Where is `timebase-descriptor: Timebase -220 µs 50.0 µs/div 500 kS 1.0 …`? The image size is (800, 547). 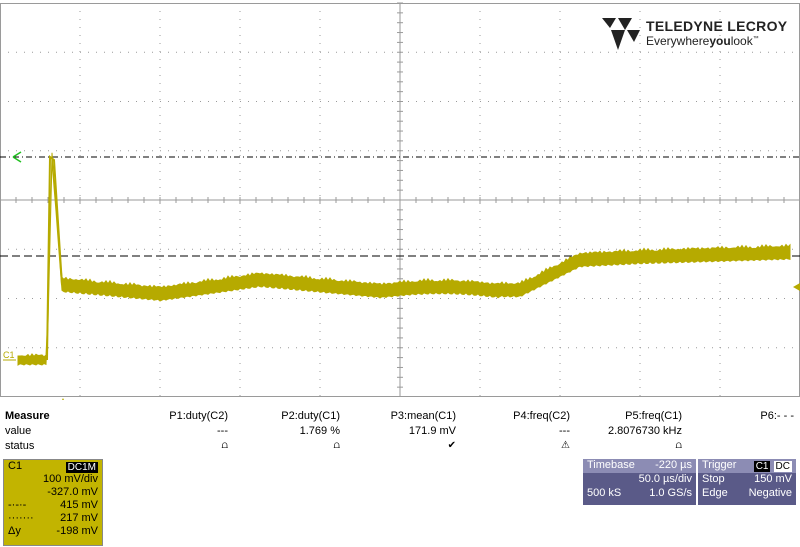
timebase-descriptor: Timebase -220 µs 50.0 µs/div 500 kS 1.0 … is located at coordinates (639, 482).